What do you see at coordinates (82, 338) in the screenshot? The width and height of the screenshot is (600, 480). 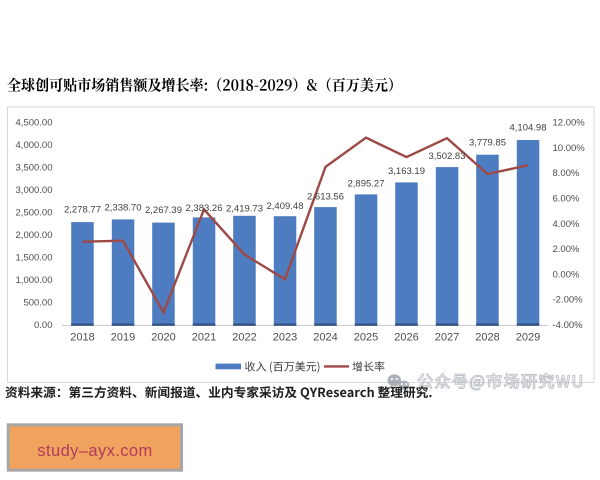 I see `svg-text: 2018` at bounding box center [82, 338].